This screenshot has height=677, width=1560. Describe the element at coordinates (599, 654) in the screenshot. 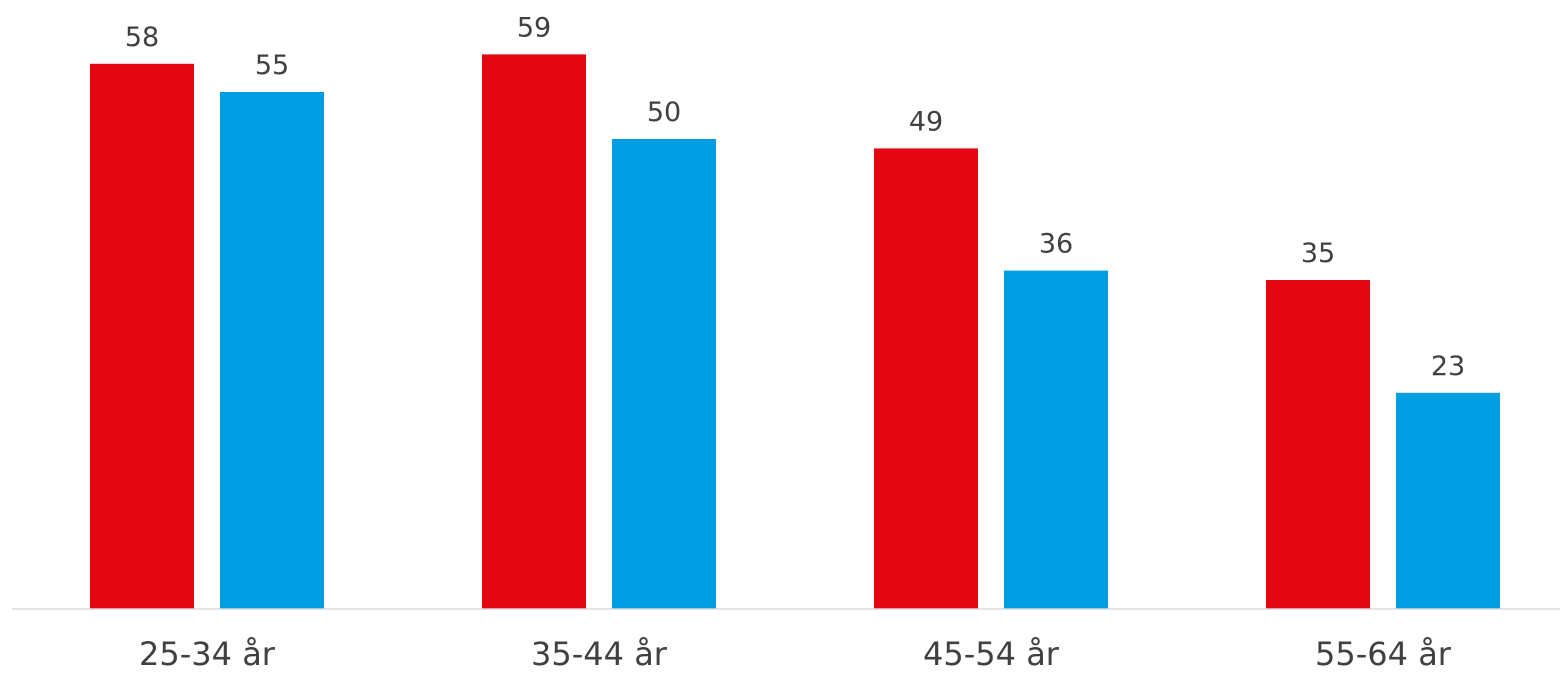

I see `category-label-2: 35-44 år` at that location.